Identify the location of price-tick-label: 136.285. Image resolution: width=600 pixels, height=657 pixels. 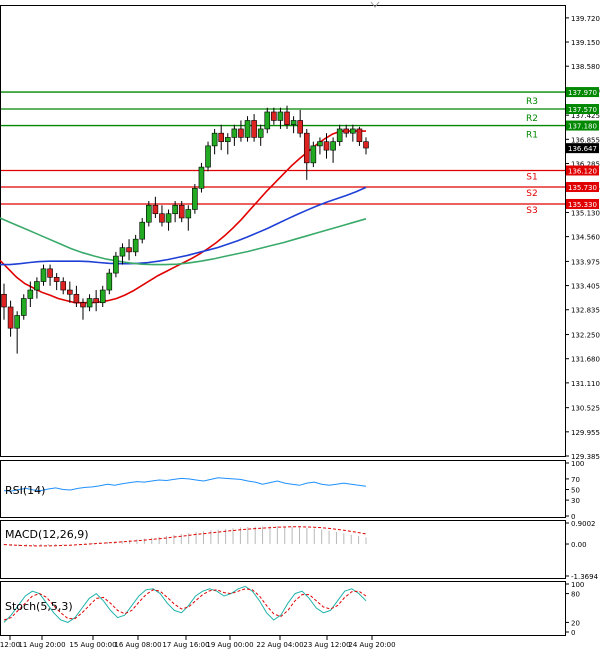
(585, 164).